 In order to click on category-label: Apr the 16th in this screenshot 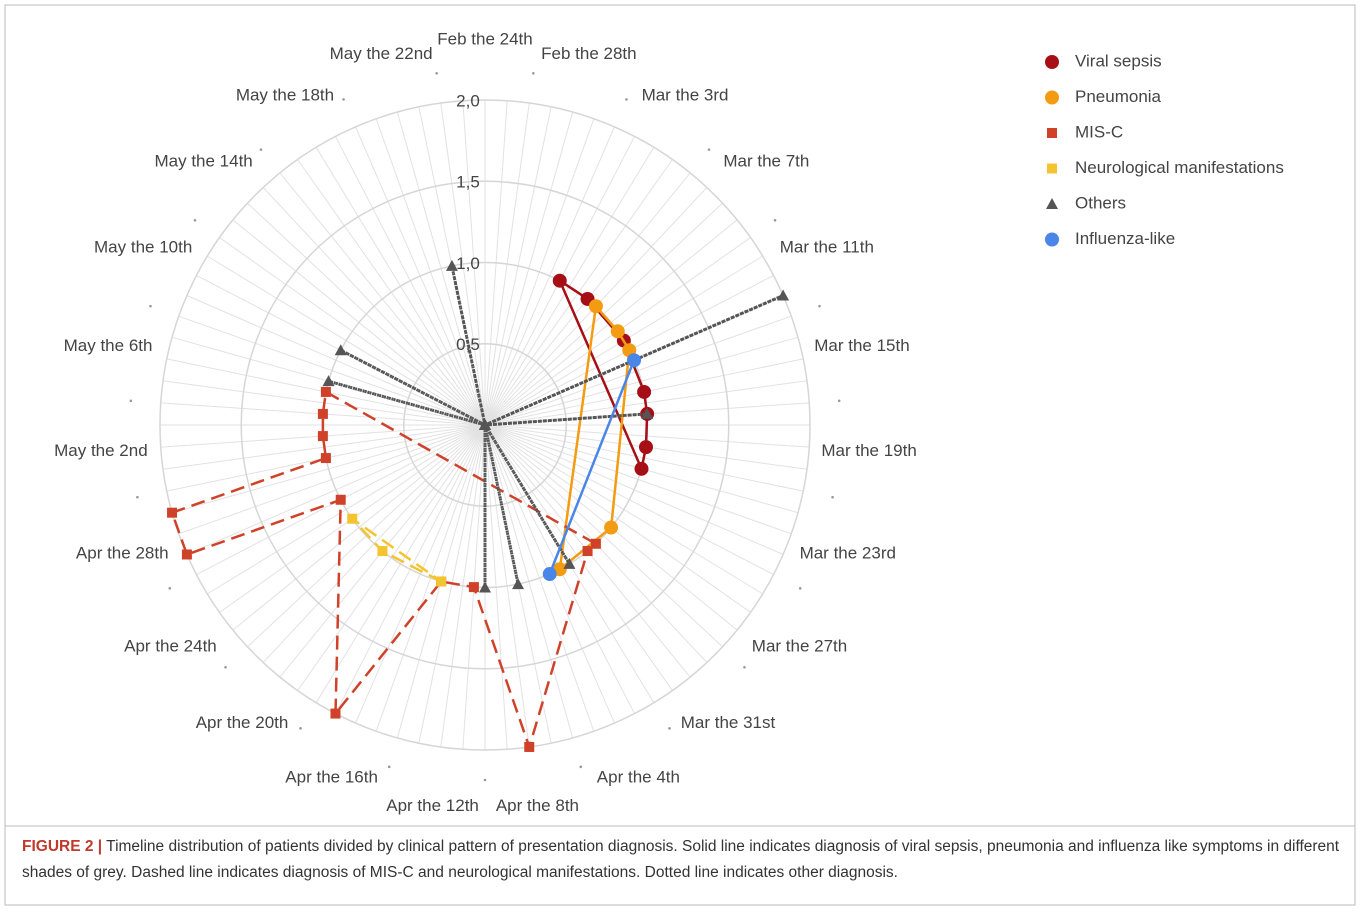, I will do `click(331, 777)`.